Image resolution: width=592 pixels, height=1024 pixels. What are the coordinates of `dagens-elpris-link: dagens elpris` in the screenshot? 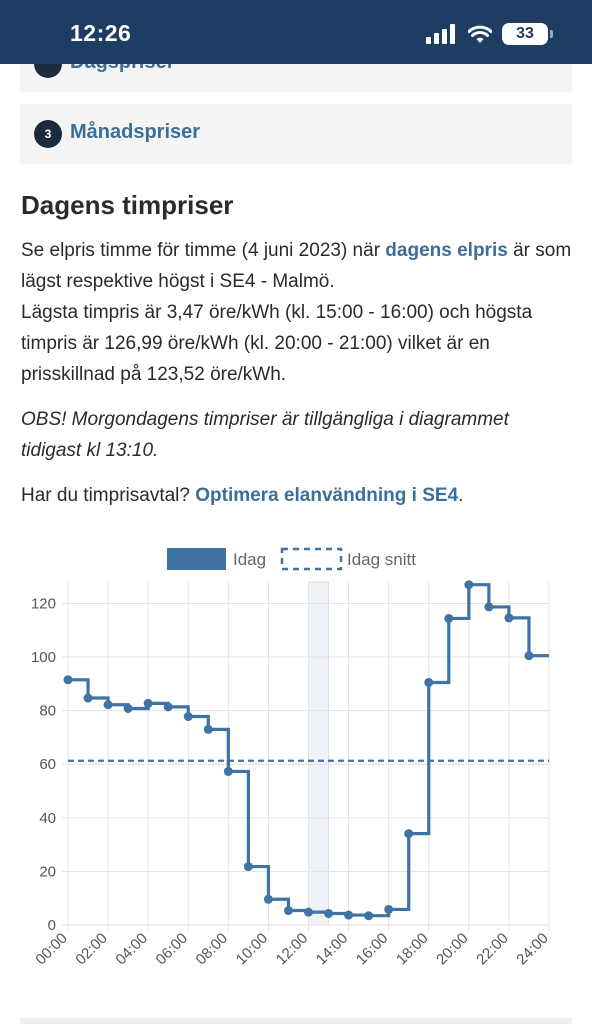 It's located at (446, 250).